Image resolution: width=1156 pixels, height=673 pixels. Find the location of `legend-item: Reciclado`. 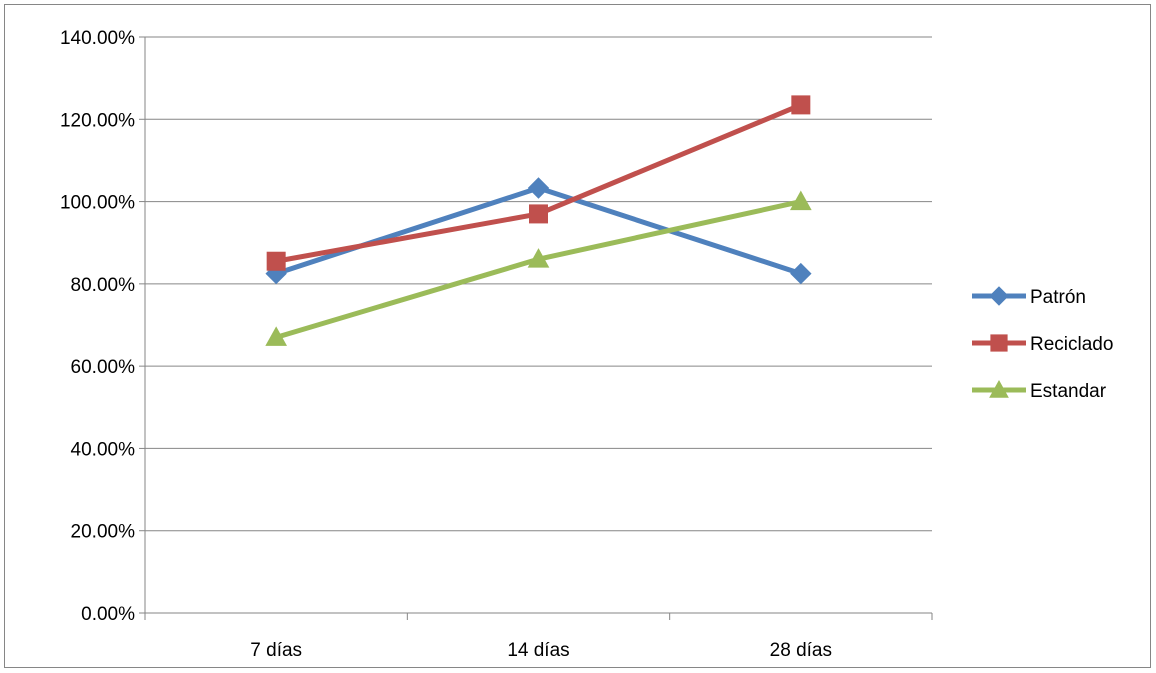

legend-item: Reciclado is located at coordinates (1042, 344).